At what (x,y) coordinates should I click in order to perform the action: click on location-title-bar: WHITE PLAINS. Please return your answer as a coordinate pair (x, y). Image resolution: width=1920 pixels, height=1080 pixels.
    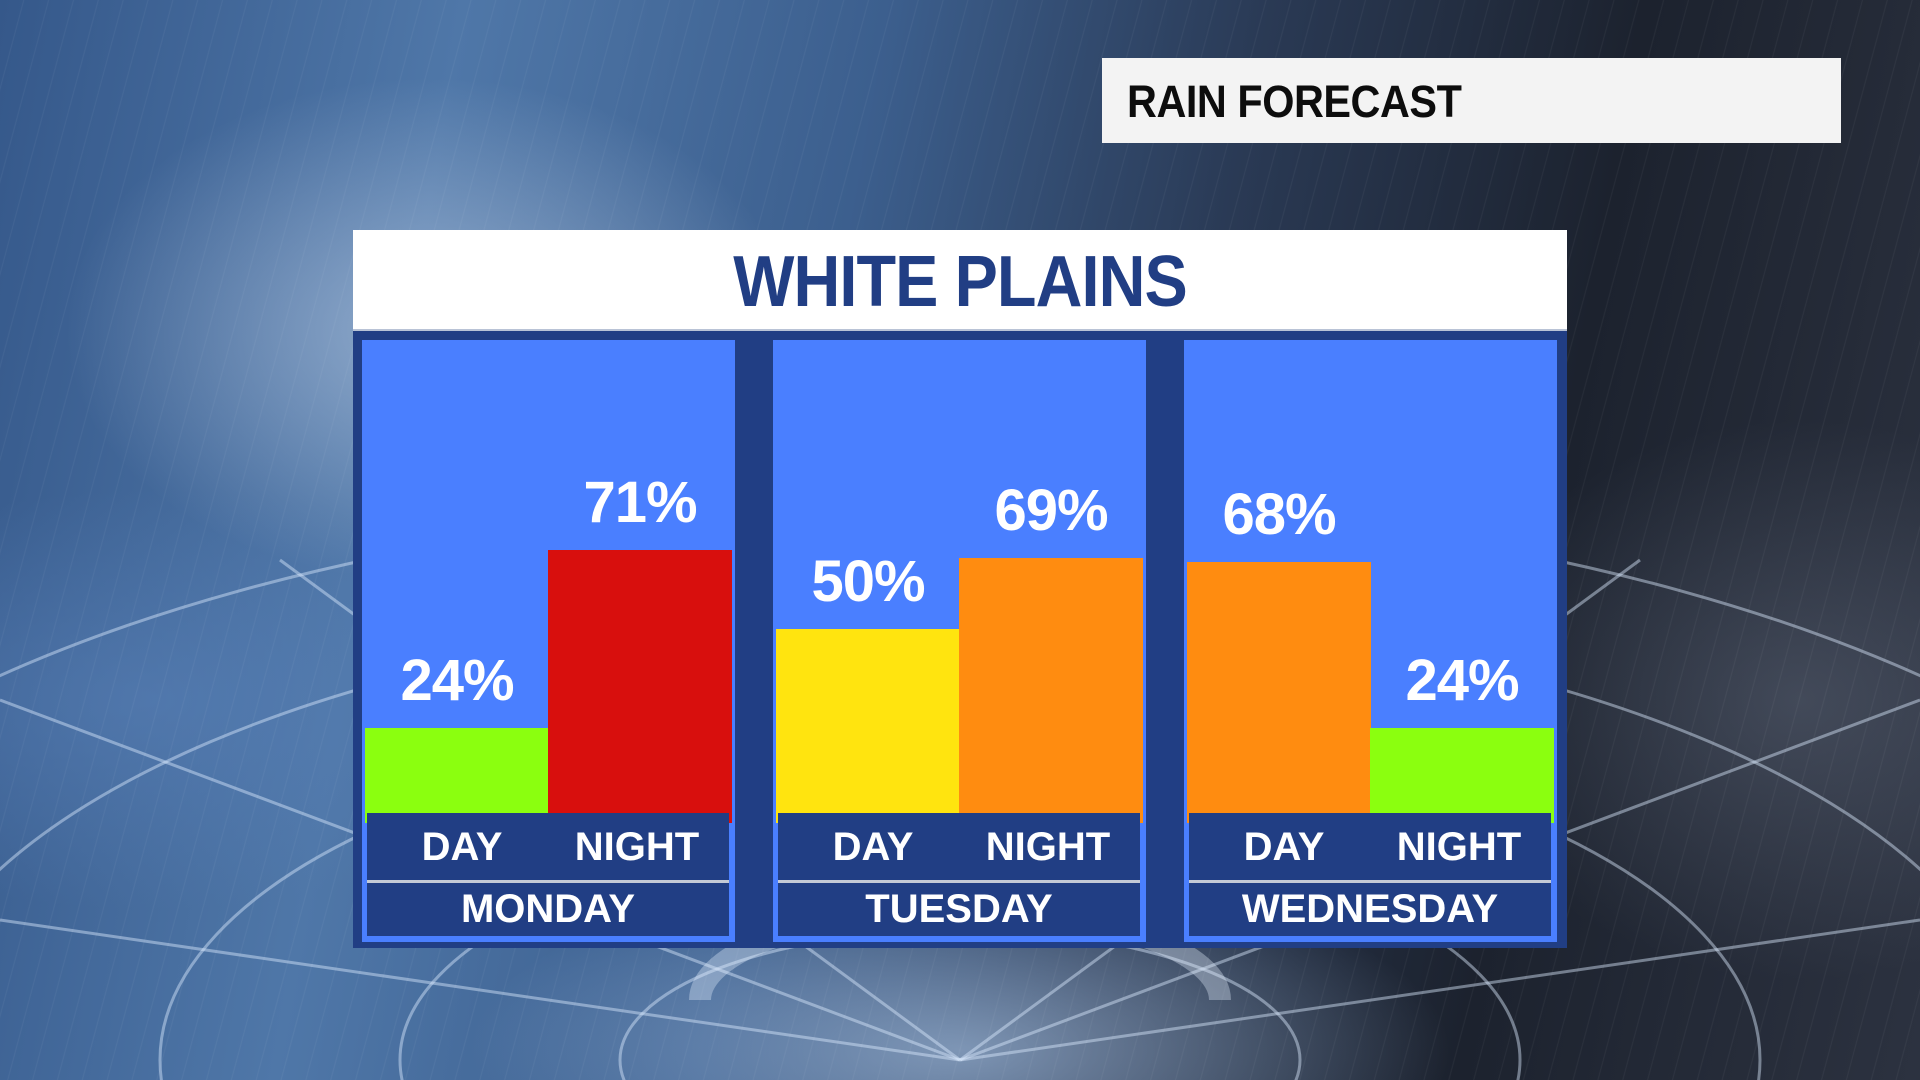
    Looking at the image, I should click on (960, 280).